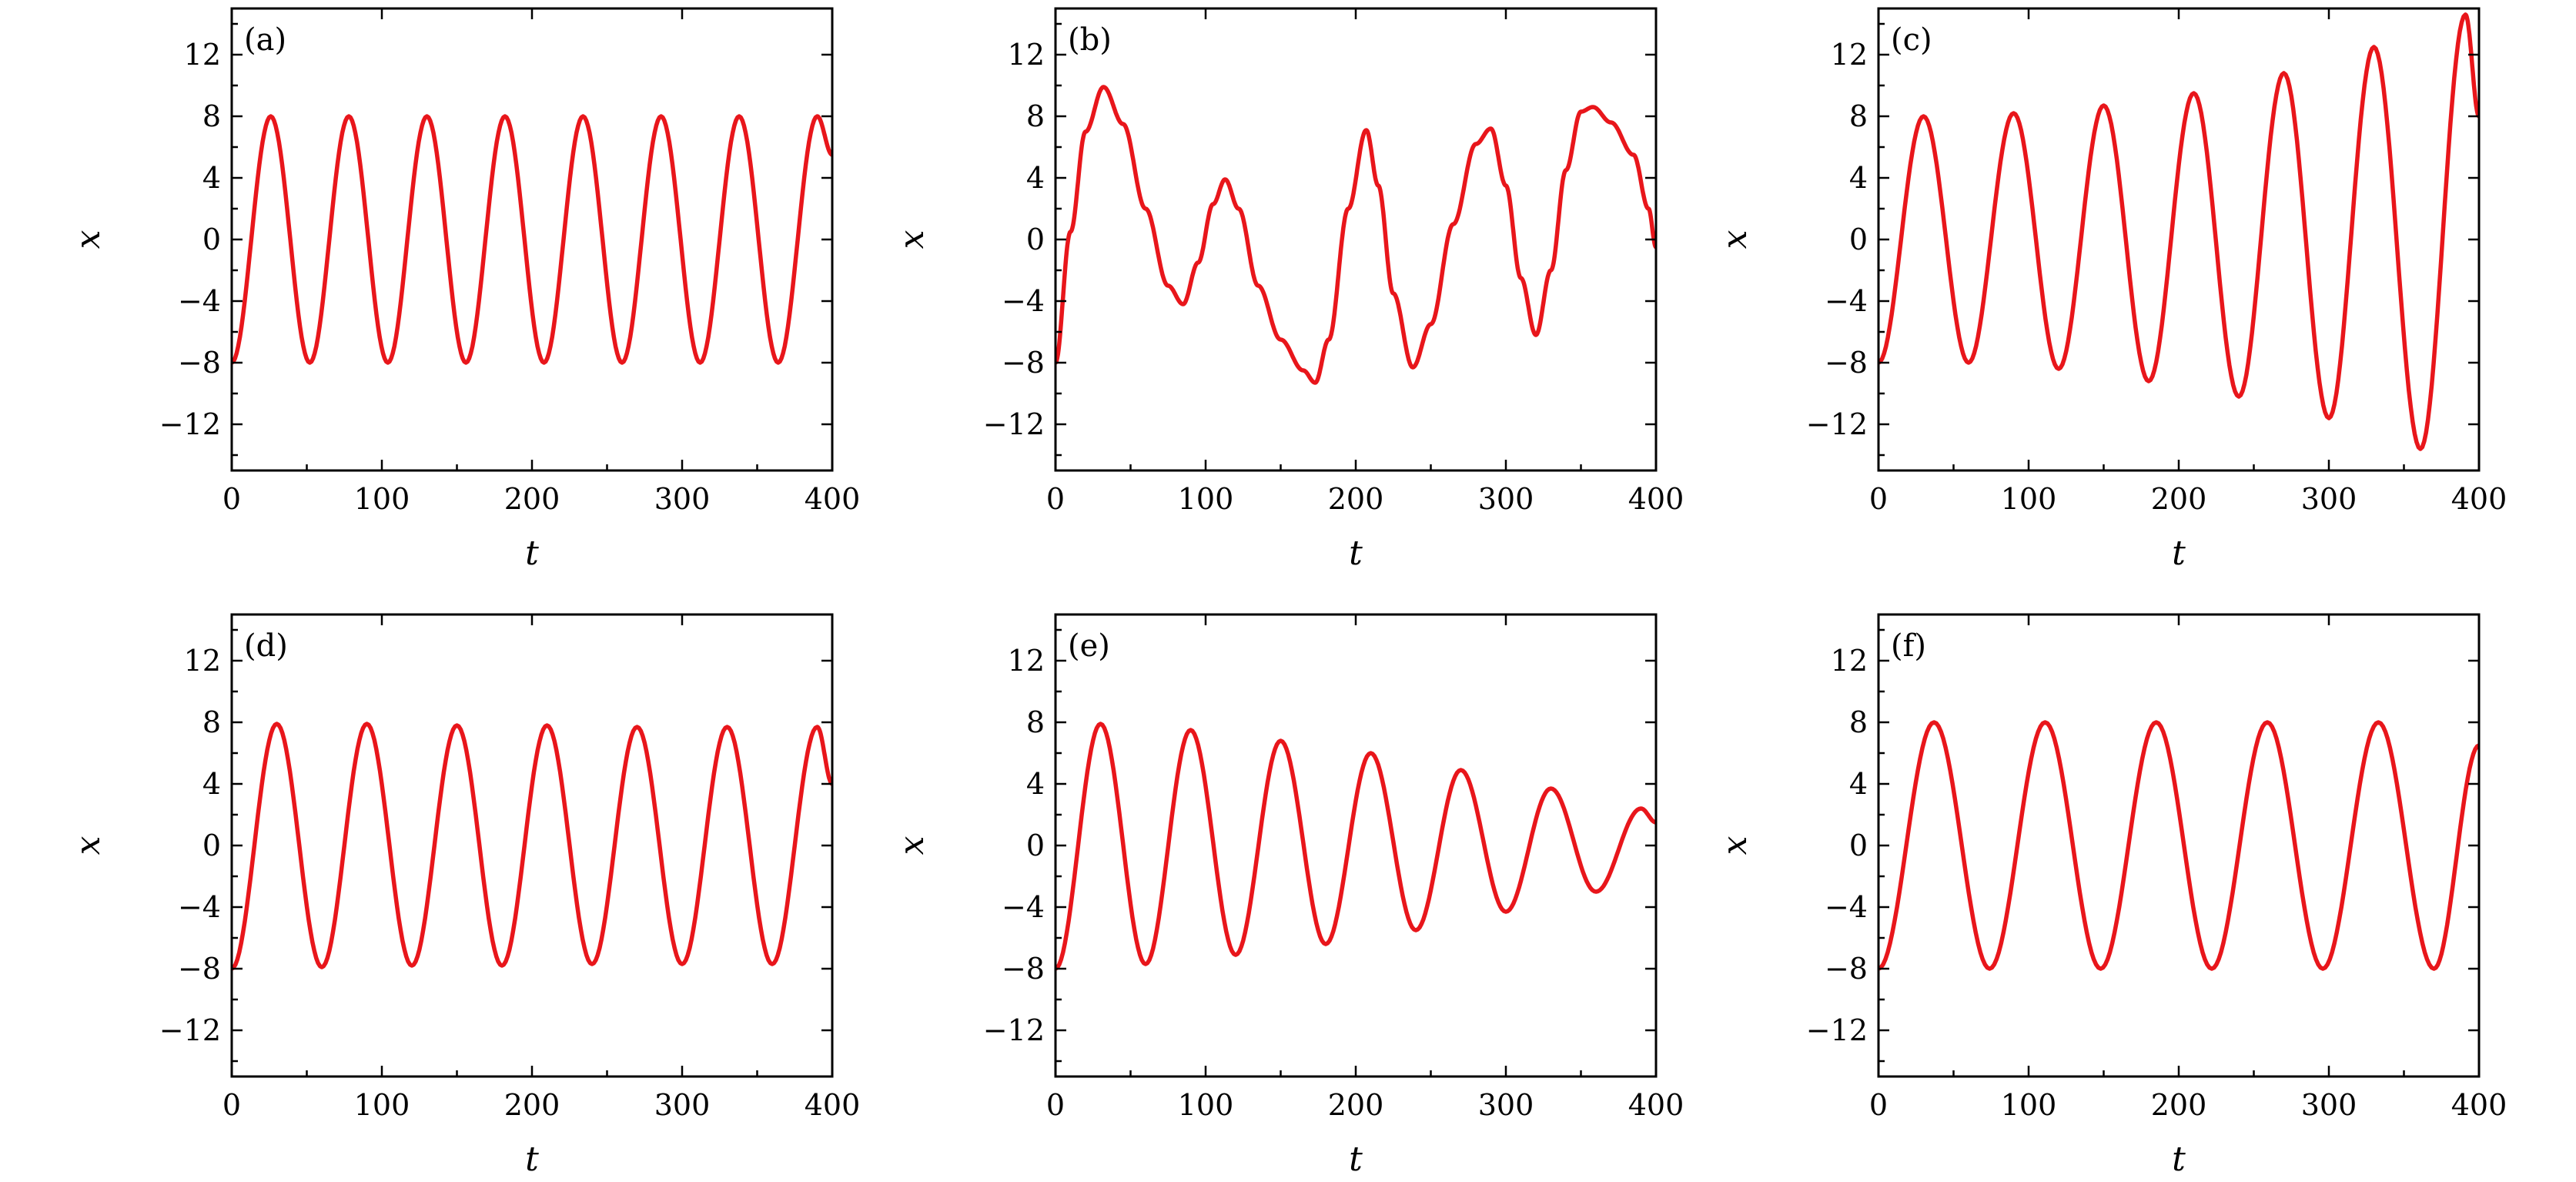  What do you see at coordinates (1089, 646) in the screenshot?
I see `panel-label: (e)` at bounding box center [1089, 646].